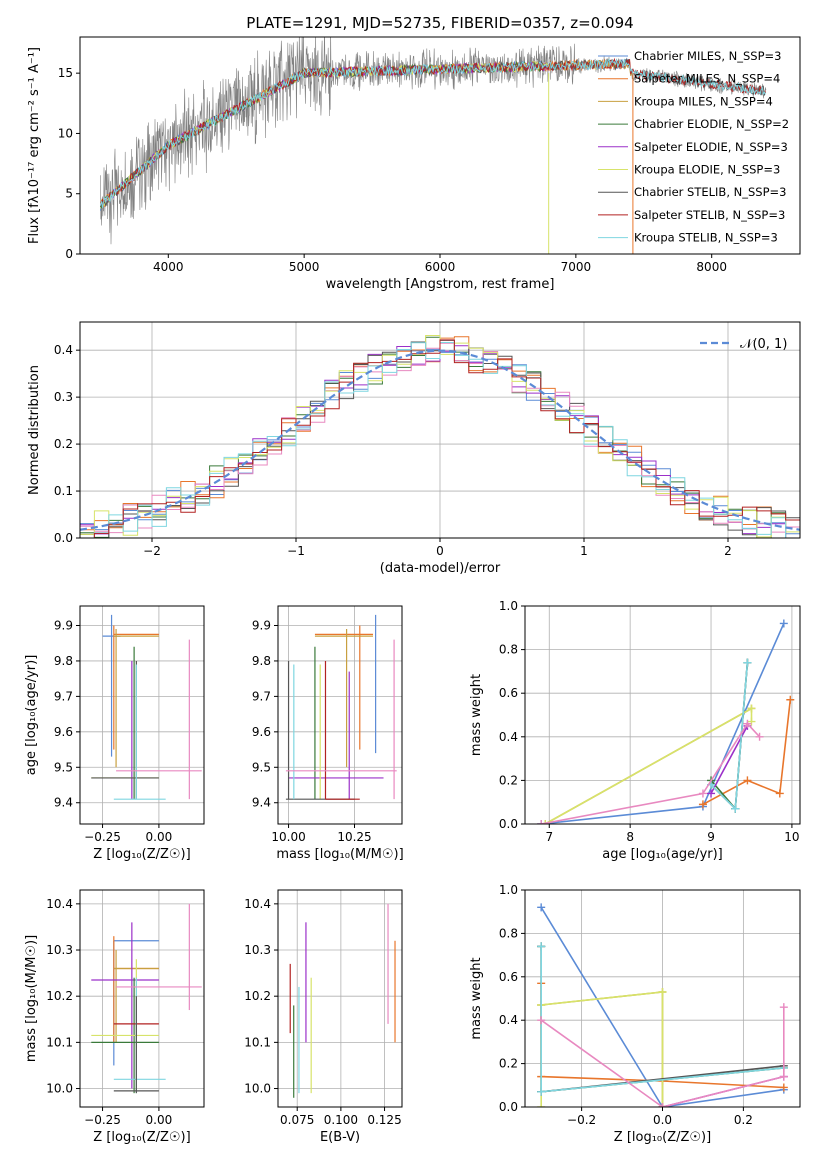 The height and width of the screenshot is (1170, 819). Describe the element at coordinates (709, 215) in the screenshot. I see `legend-label: Salpeter STELIB, N_SSP=3` at that location.